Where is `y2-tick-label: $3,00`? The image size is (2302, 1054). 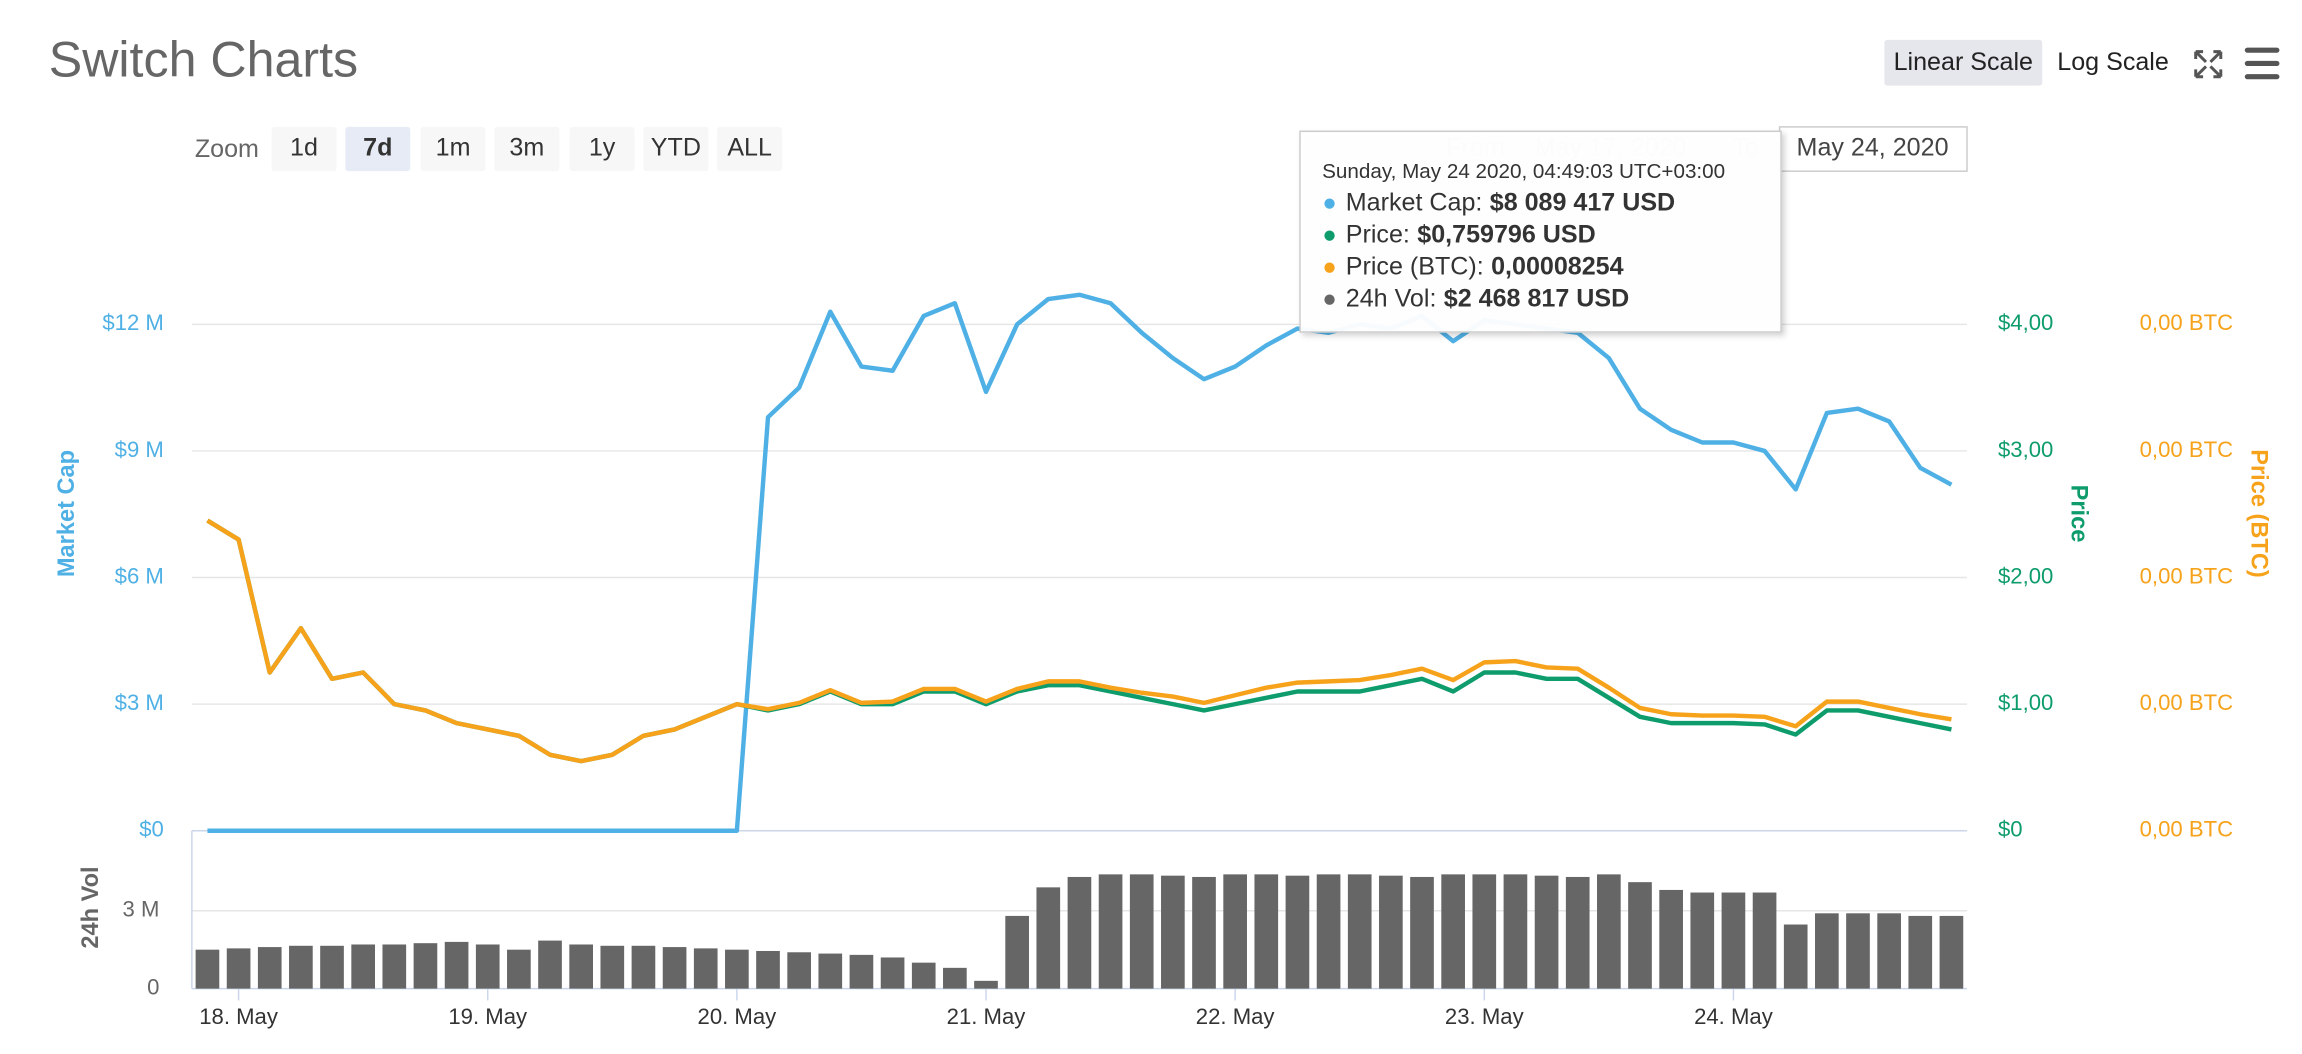
y2-tick-label: $3,00 is located at coordinates (2025, 449).